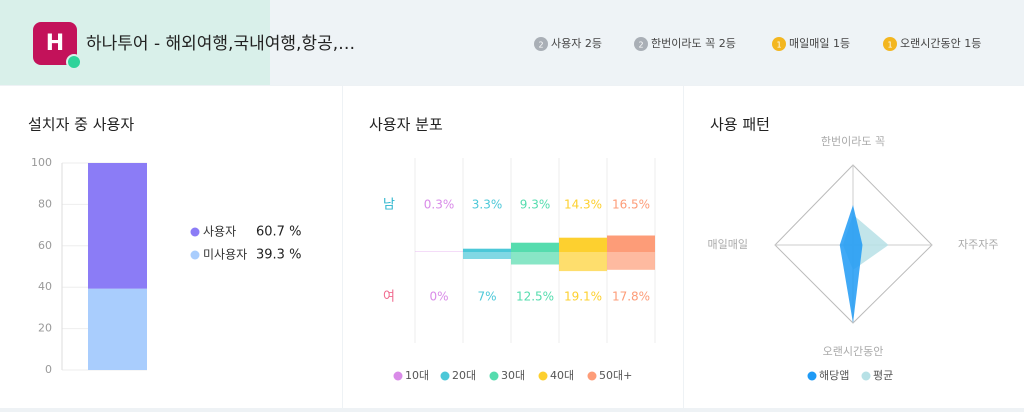 Image resolution: width=1024 pixels, height=412 pixels. Describe the element at coordinates (225, 255) in the screenshot. I see `legend-label: 미사용자` at that location.